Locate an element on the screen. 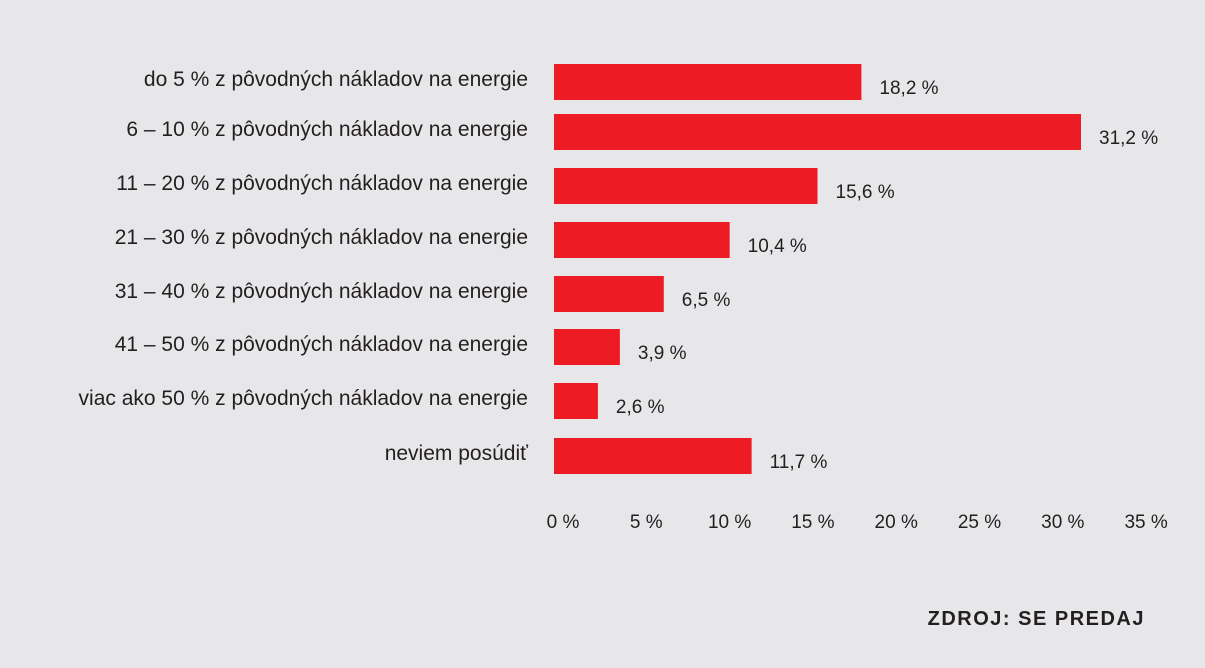 The width and height of the screenshot is (1205, 668). source-label: ZDROJ: SE PREDAJ is located at coordinates (1036, 619).